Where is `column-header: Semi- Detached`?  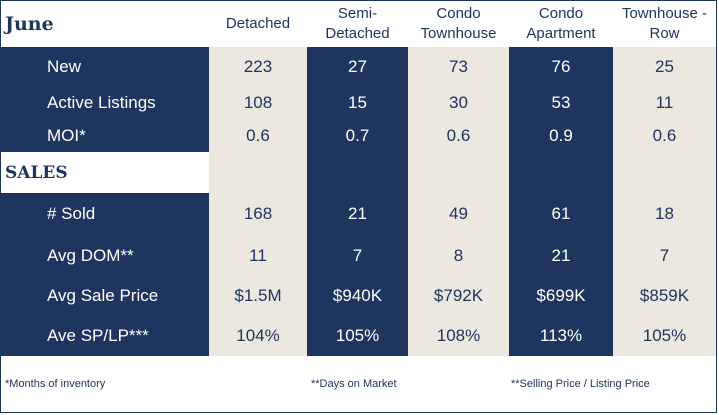 column-header: Semi- Detached is located at coordinates (357, 24).